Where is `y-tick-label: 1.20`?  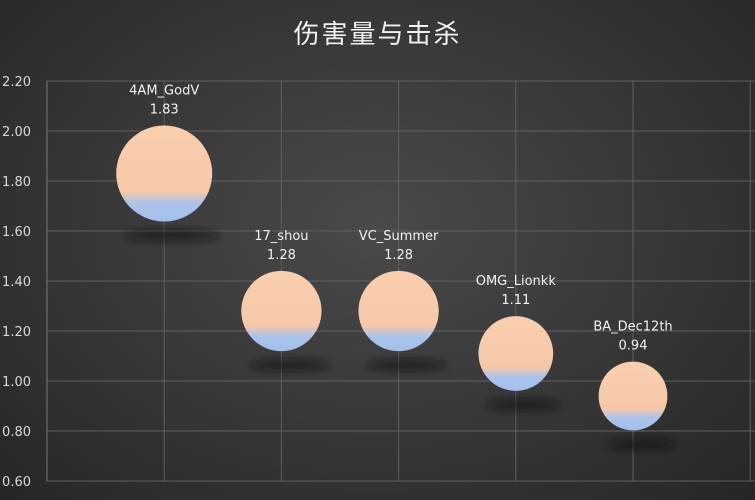 y-tick-label: 1.20 is located at coordinates (16, 332).